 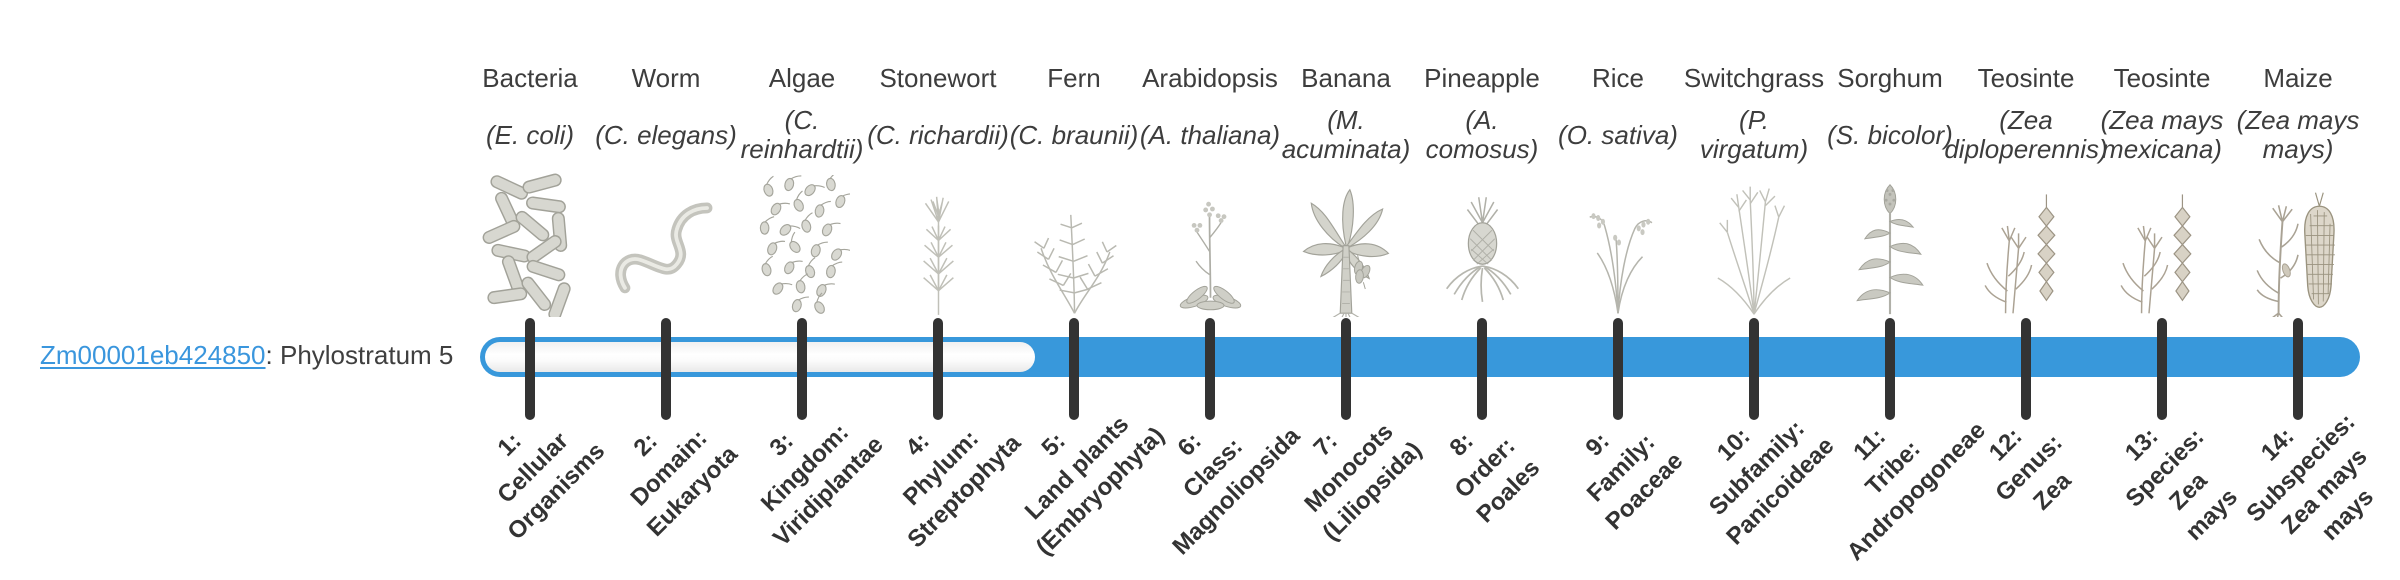 I want to click on organism-column-stonewort: Stonewort (C. richardii), so click(x=938, y=189).